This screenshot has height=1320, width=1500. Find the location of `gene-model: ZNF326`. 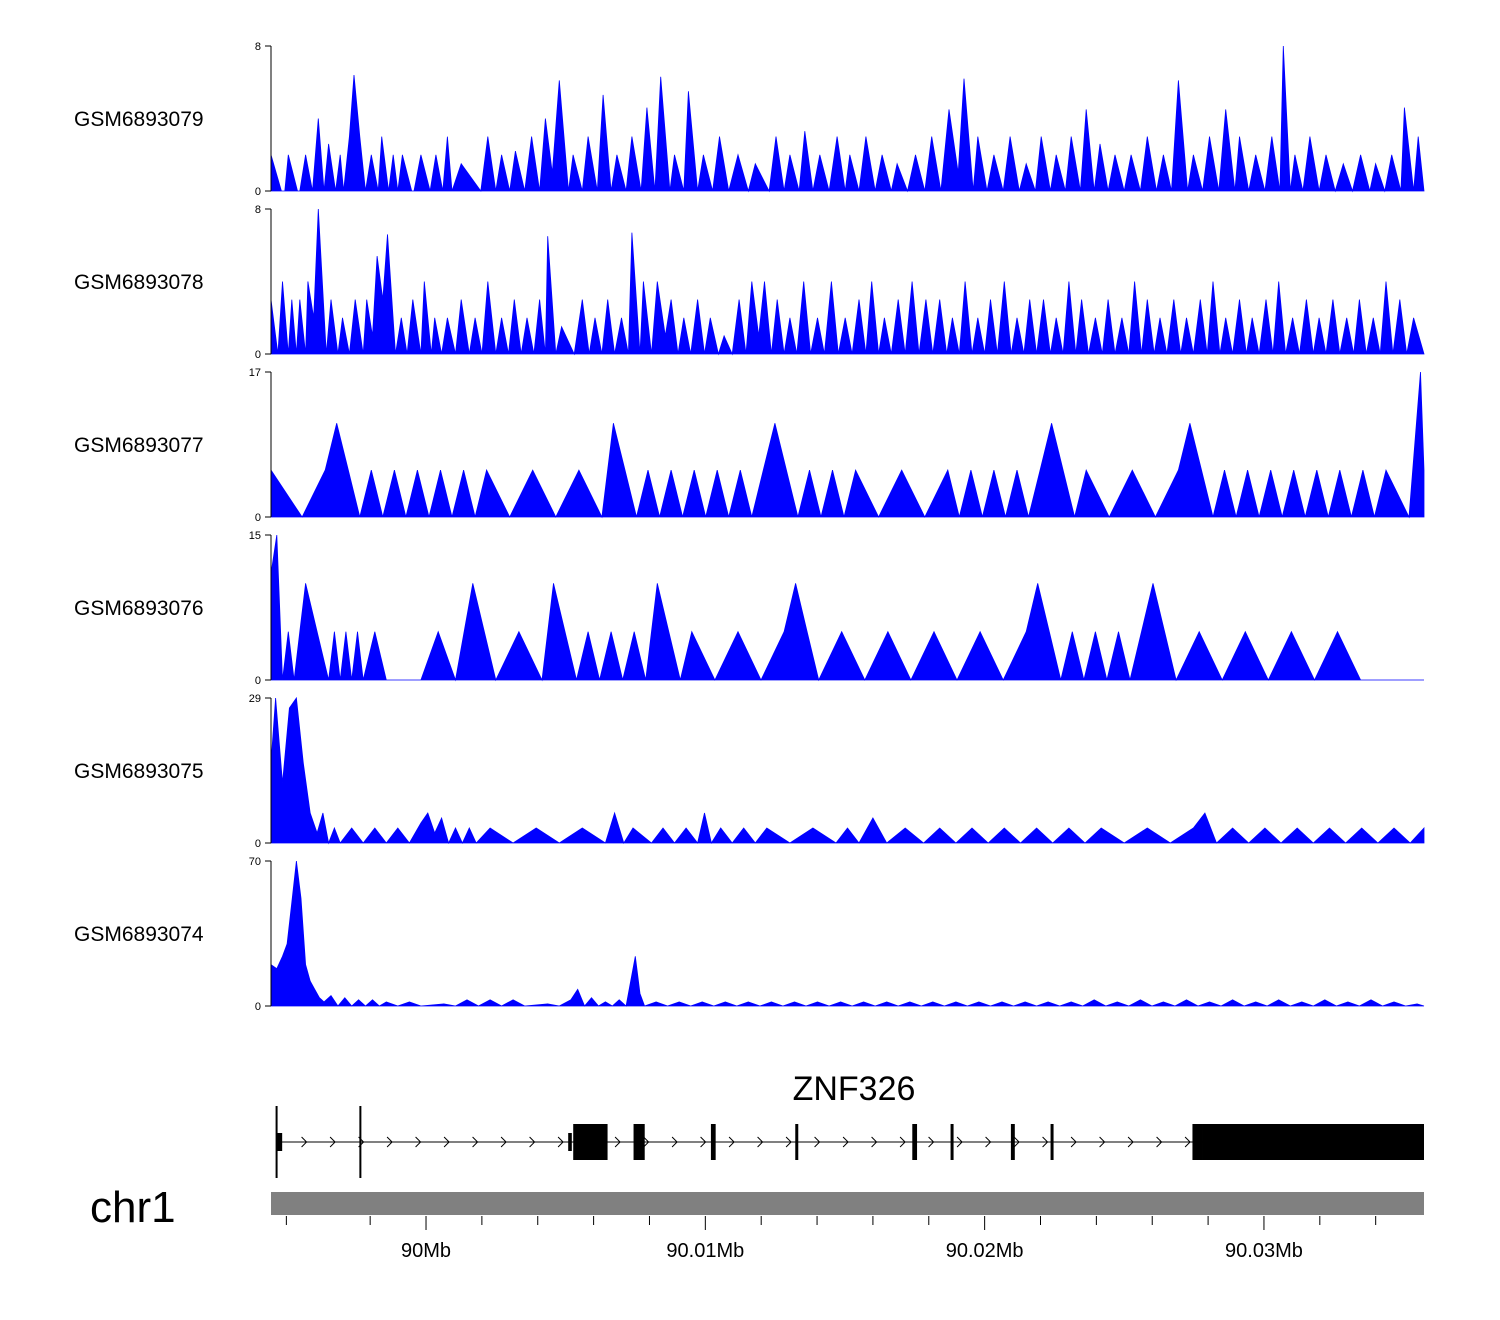

gene-model: ZNF326 is located at coordinates (849, 1124).